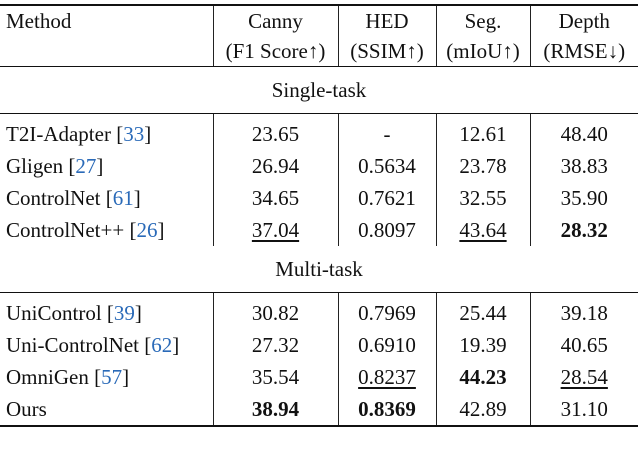 The width and height of the screenshot is (640, 460). I want to click on value-cell: 0.7621, so click(387, 198).